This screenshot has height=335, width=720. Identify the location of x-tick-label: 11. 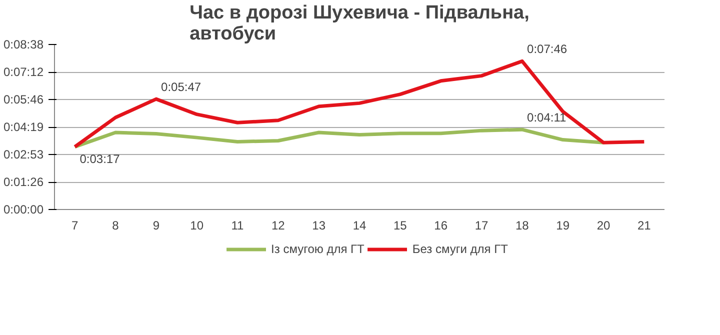
(237, 225).